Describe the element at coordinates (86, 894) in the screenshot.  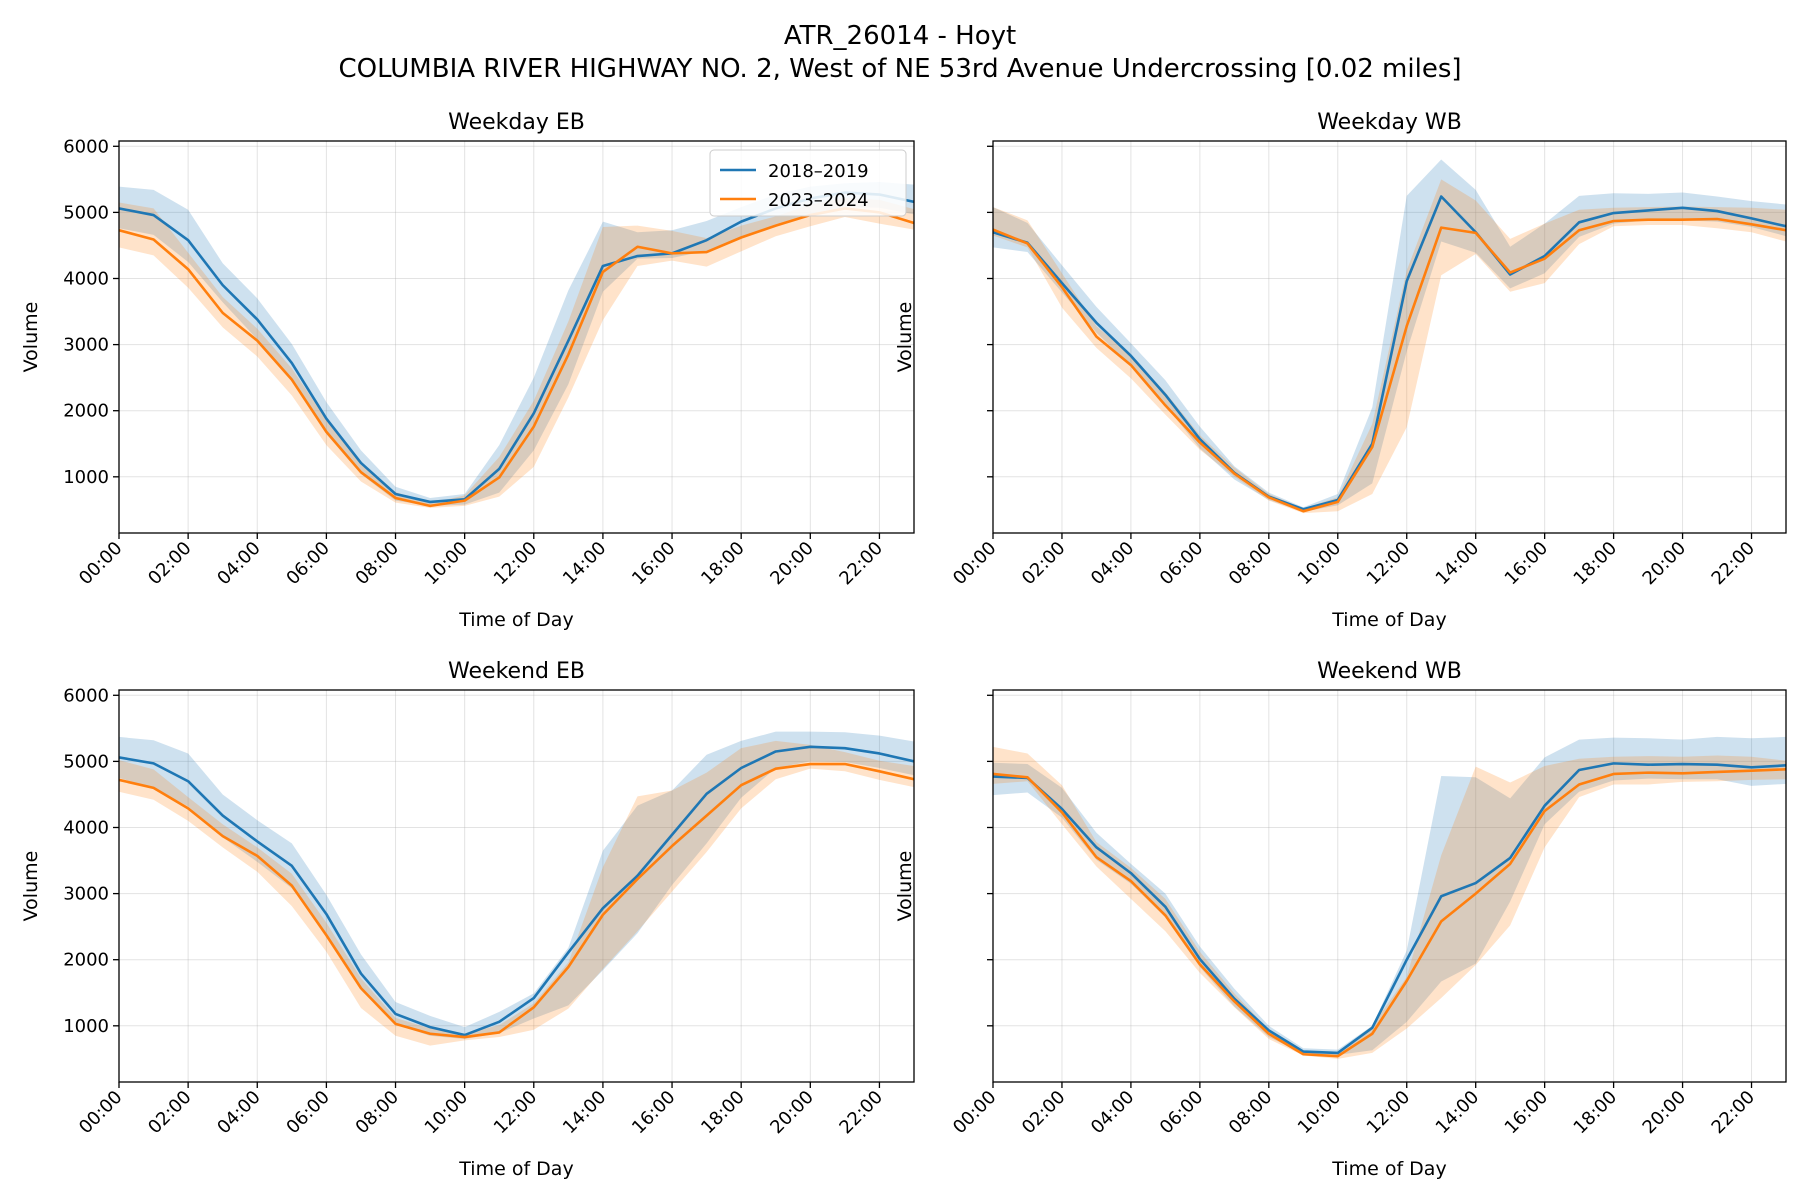
I see `y-tick-label: 3000` at that location.